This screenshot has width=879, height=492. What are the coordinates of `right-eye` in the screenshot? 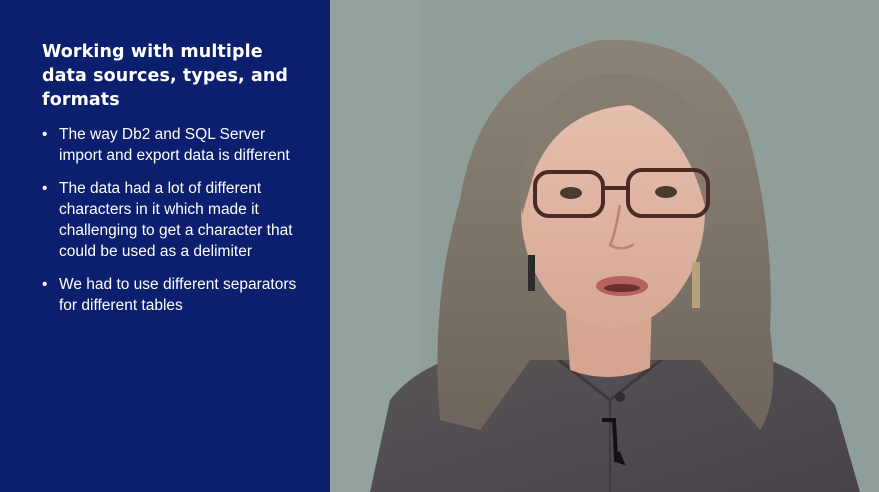 It's located at (666, 192).